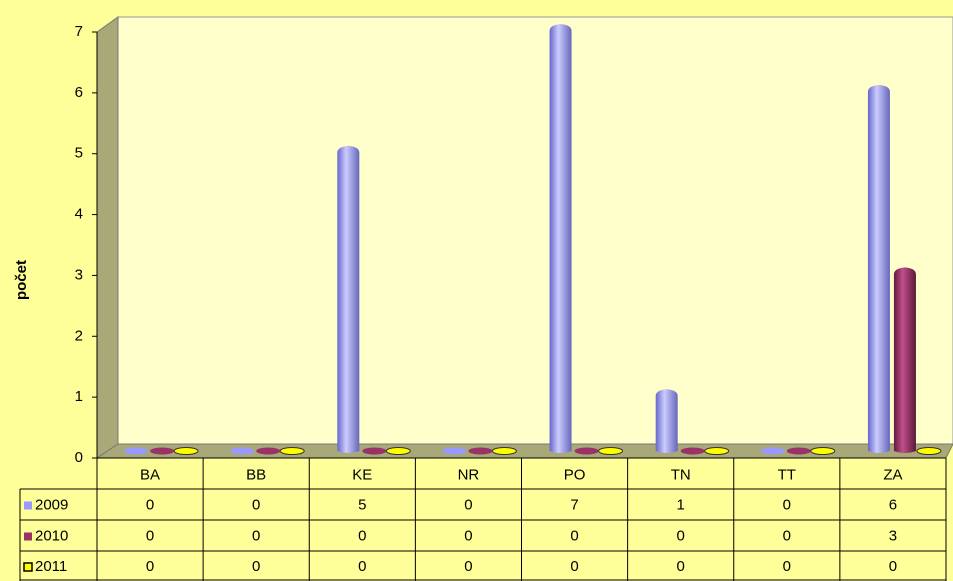  Describe the element at coordinates (150, 474) in the screenshot. I see `x-tick-label: BA` at that location.